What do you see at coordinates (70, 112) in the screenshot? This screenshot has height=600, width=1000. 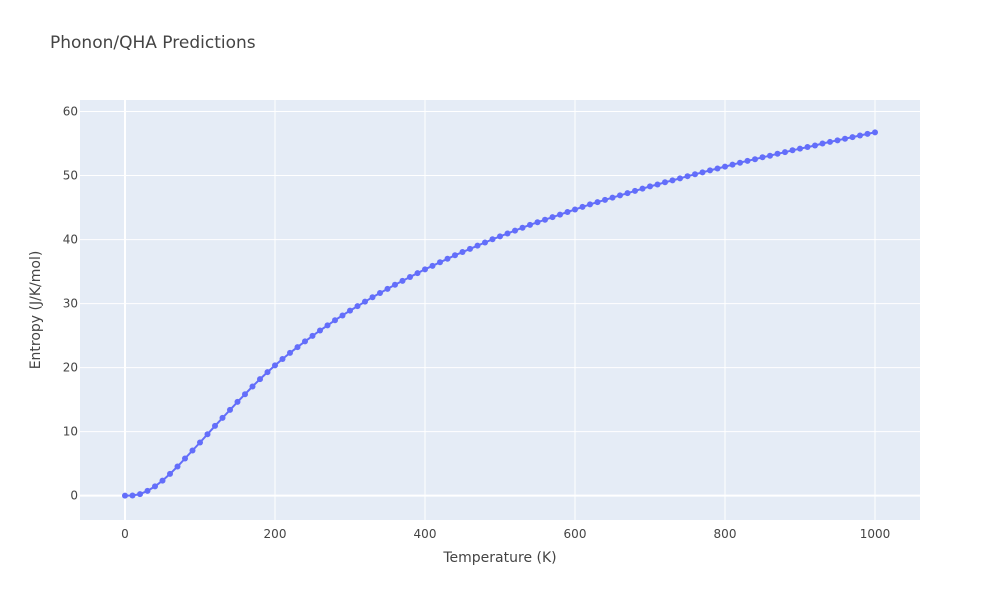 I see `y-tick-label: 60` at bounding box center [70, 112].